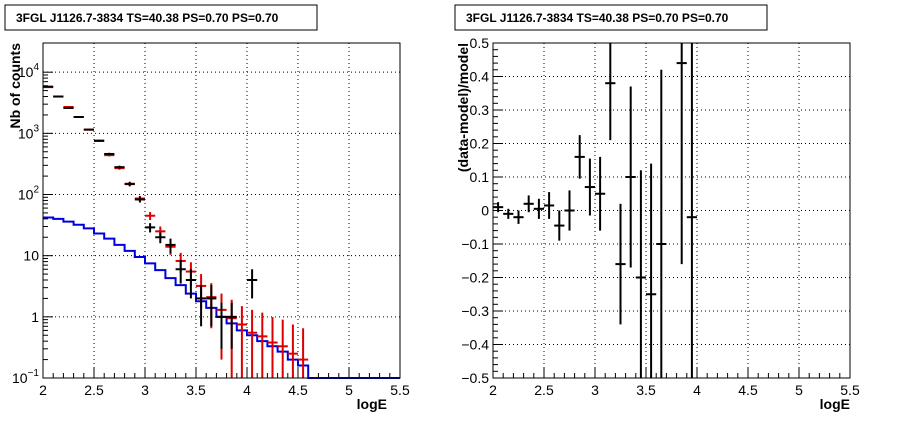 The width and height of the screenshot is (898, 421). What do you see at coordinates (25, 377) in the screenshot?
I see `y-tick-label: 10⁻¹` at bounding box center [25, 377].